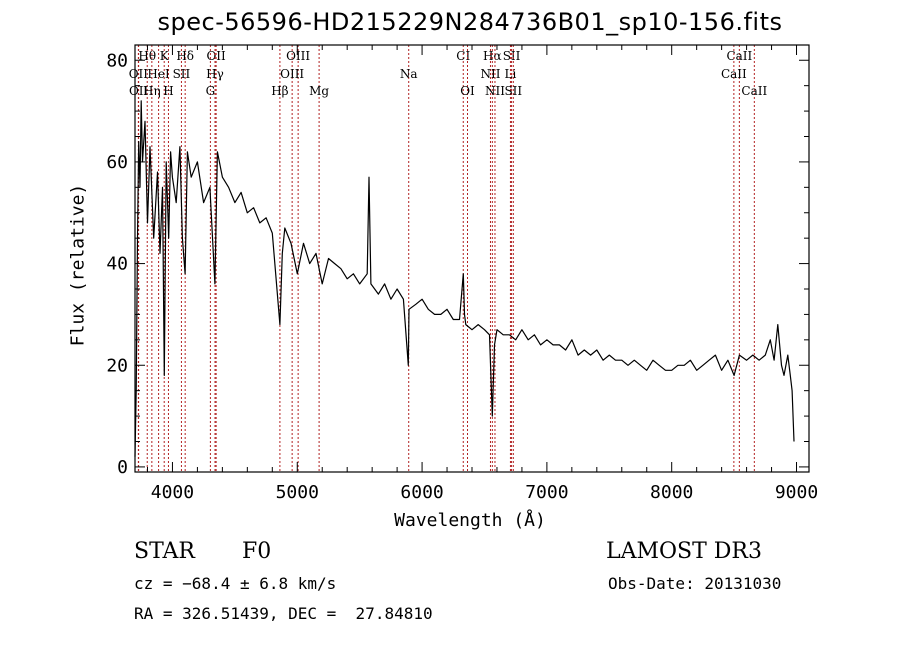  What do you see at coordinates (211, 91) in the screenshot?
I see `line-label-21: G` at bounding box center [211, 91].